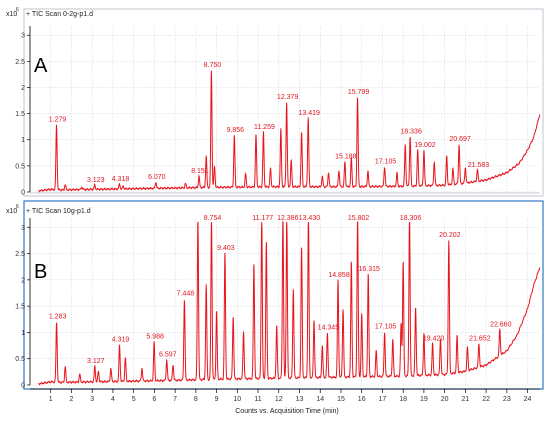  I want to click on x-axis-ticks: 1 2 3 4 5 6 7 8 9 10 11 12 13 14 15 16 17 18 19 20 21 22 23 24, so click(290, 396).